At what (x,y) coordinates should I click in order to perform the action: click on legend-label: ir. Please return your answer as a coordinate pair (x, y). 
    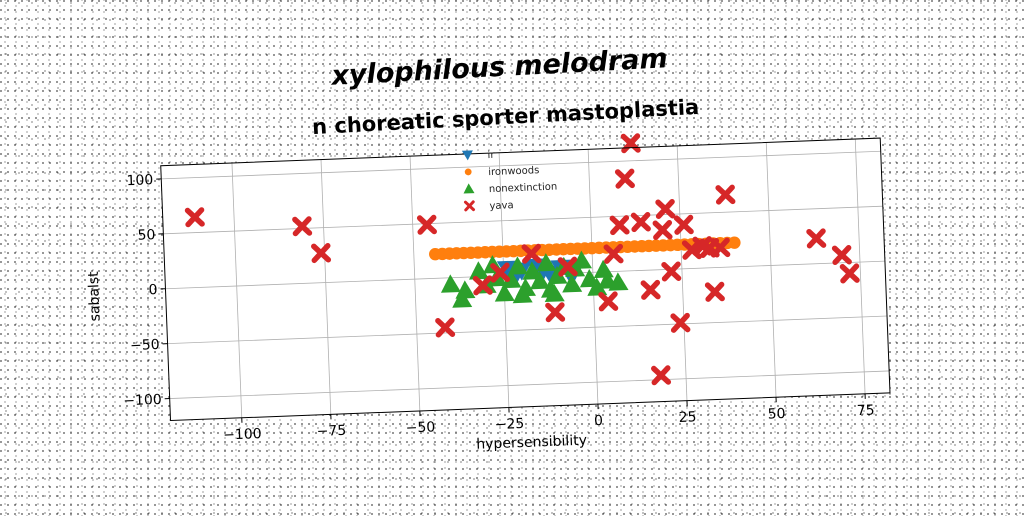
    Looking at the image, I should click on (491, 155).